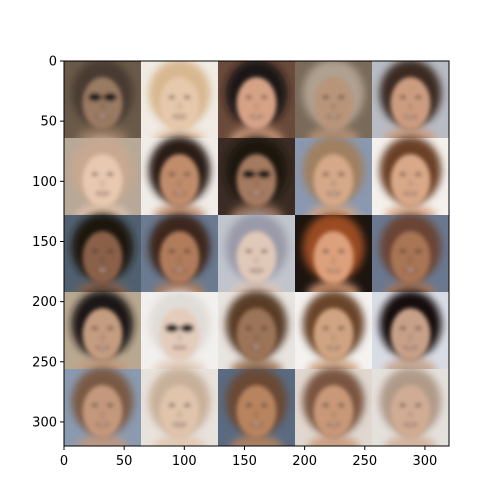 This screenshot has width=500, height=500. Describe the element at coordinates (124, 461) in the screenshot. I see `x-tick-label: 50` at that location.